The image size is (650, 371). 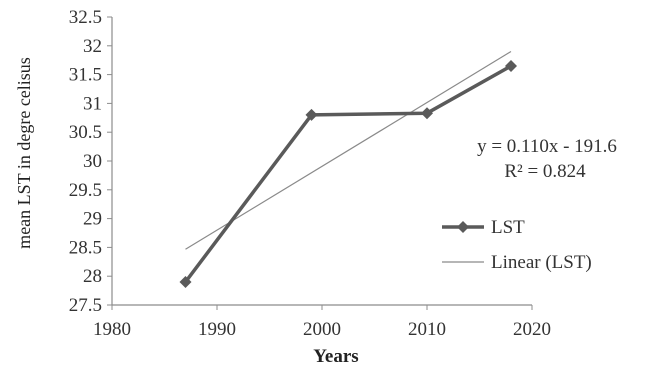 I want to click on legend: LST Linear (LST), so click(x=517, y=245).